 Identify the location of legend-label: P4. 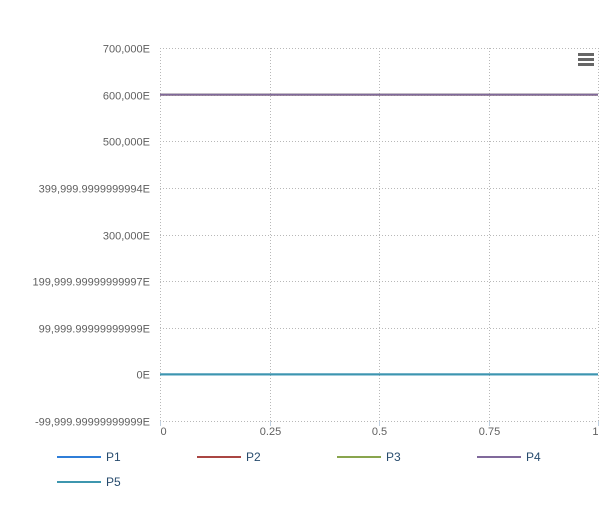
(533, 457).